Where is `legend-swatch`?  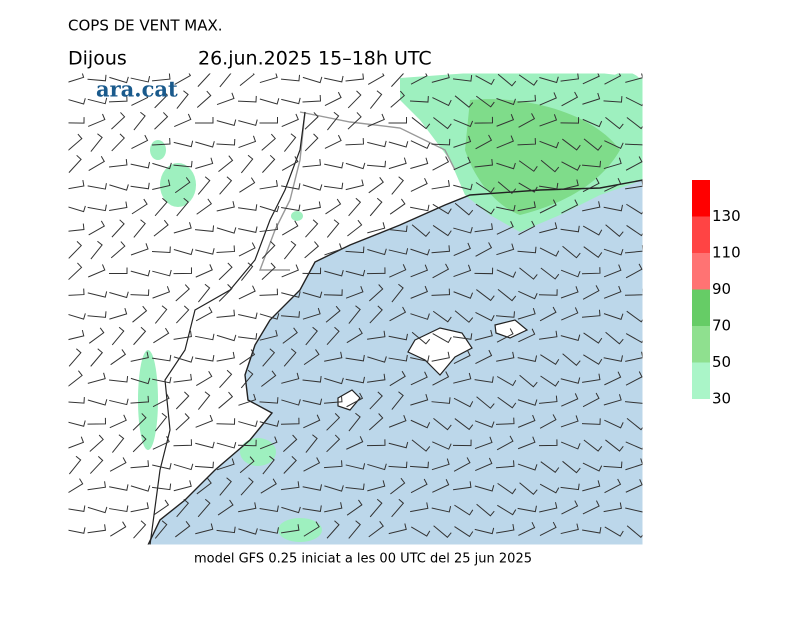
legend-swatch is located at coordinates (701, 380).